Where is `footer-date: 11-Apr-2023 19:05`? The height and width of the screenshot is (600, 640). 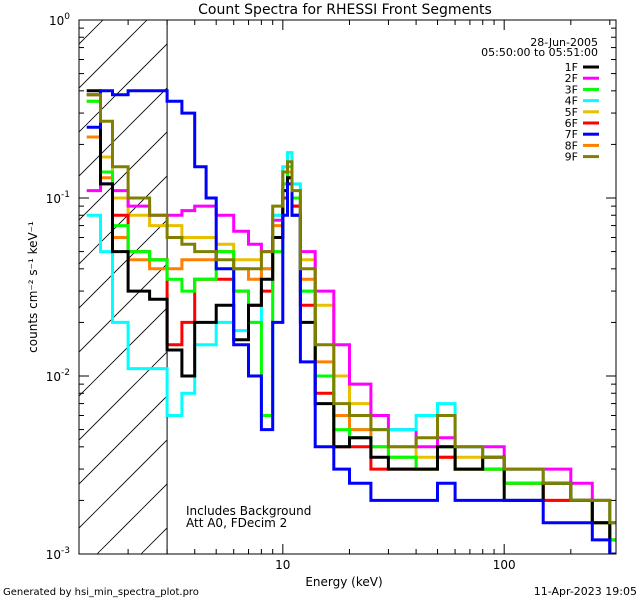 footer-date: 11-Apr-2023 19:05 is located at coordinates (585, 591).